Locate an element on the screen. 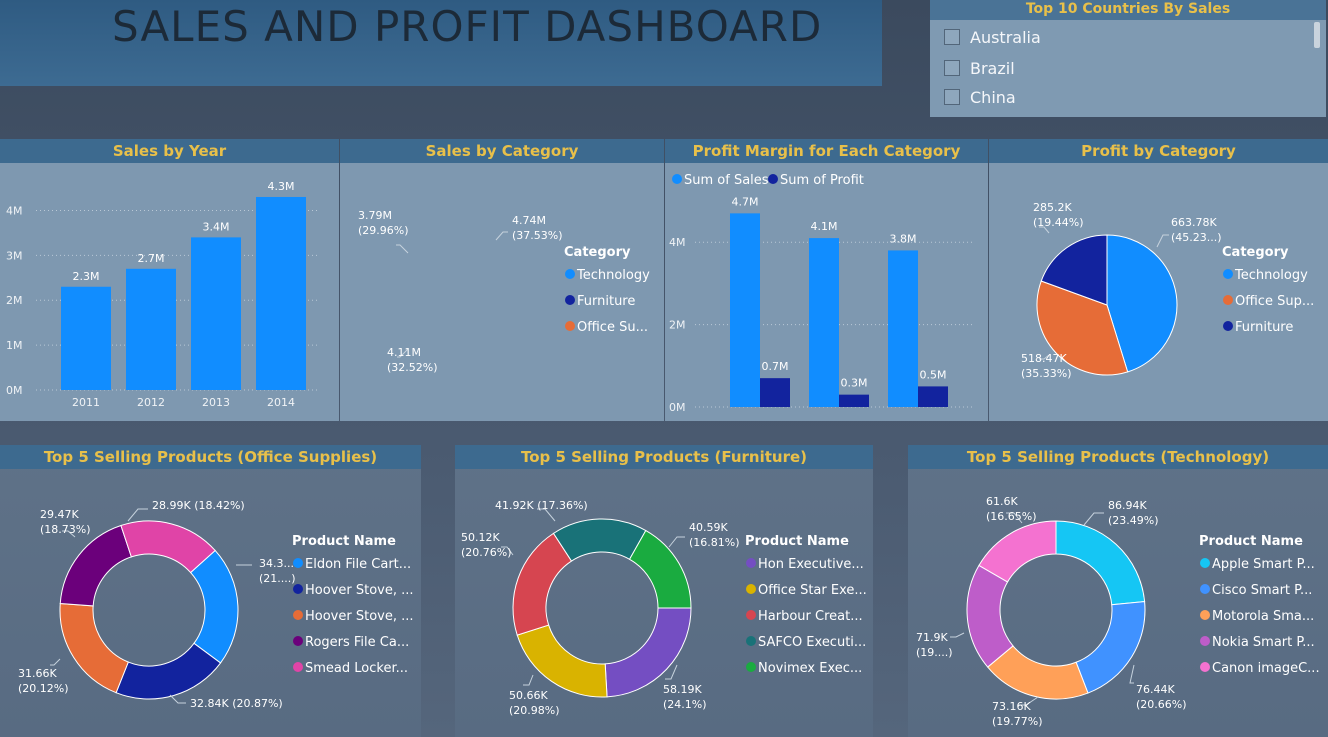  y-tick-label: 3M is located at coordinates (14, 255).